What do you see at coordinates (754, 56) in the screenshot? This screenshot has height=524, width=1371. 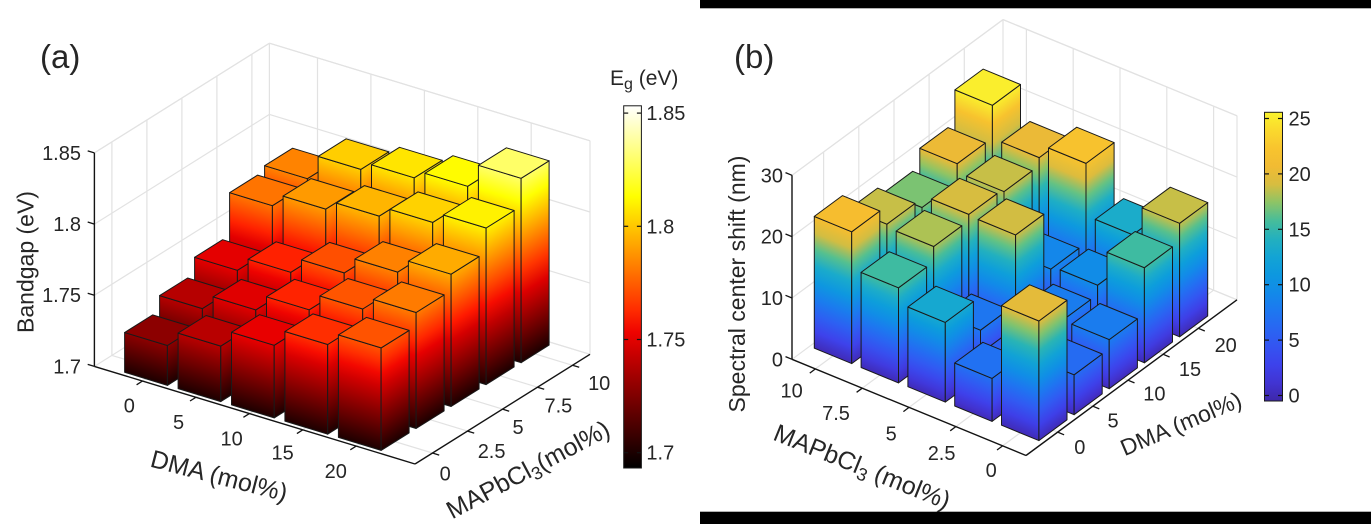 I see `svg-text: (b)` at bounding box center [754, 56].